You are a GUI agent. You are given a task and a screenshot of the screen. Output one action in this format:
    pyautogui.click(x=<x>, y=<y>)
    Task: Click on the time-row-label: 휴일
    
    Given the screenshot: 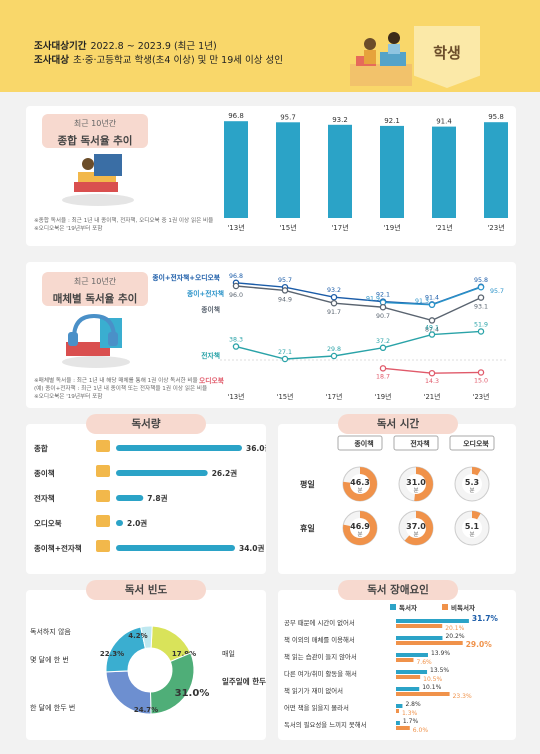 What is the action you would take?
    pyautogui.click(x=307, y=528)
    